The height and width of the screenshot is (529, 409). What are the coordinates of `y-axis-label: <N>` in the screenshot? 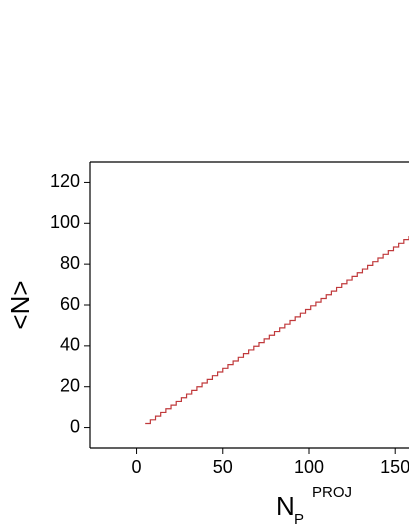 It's located at (20, 304).